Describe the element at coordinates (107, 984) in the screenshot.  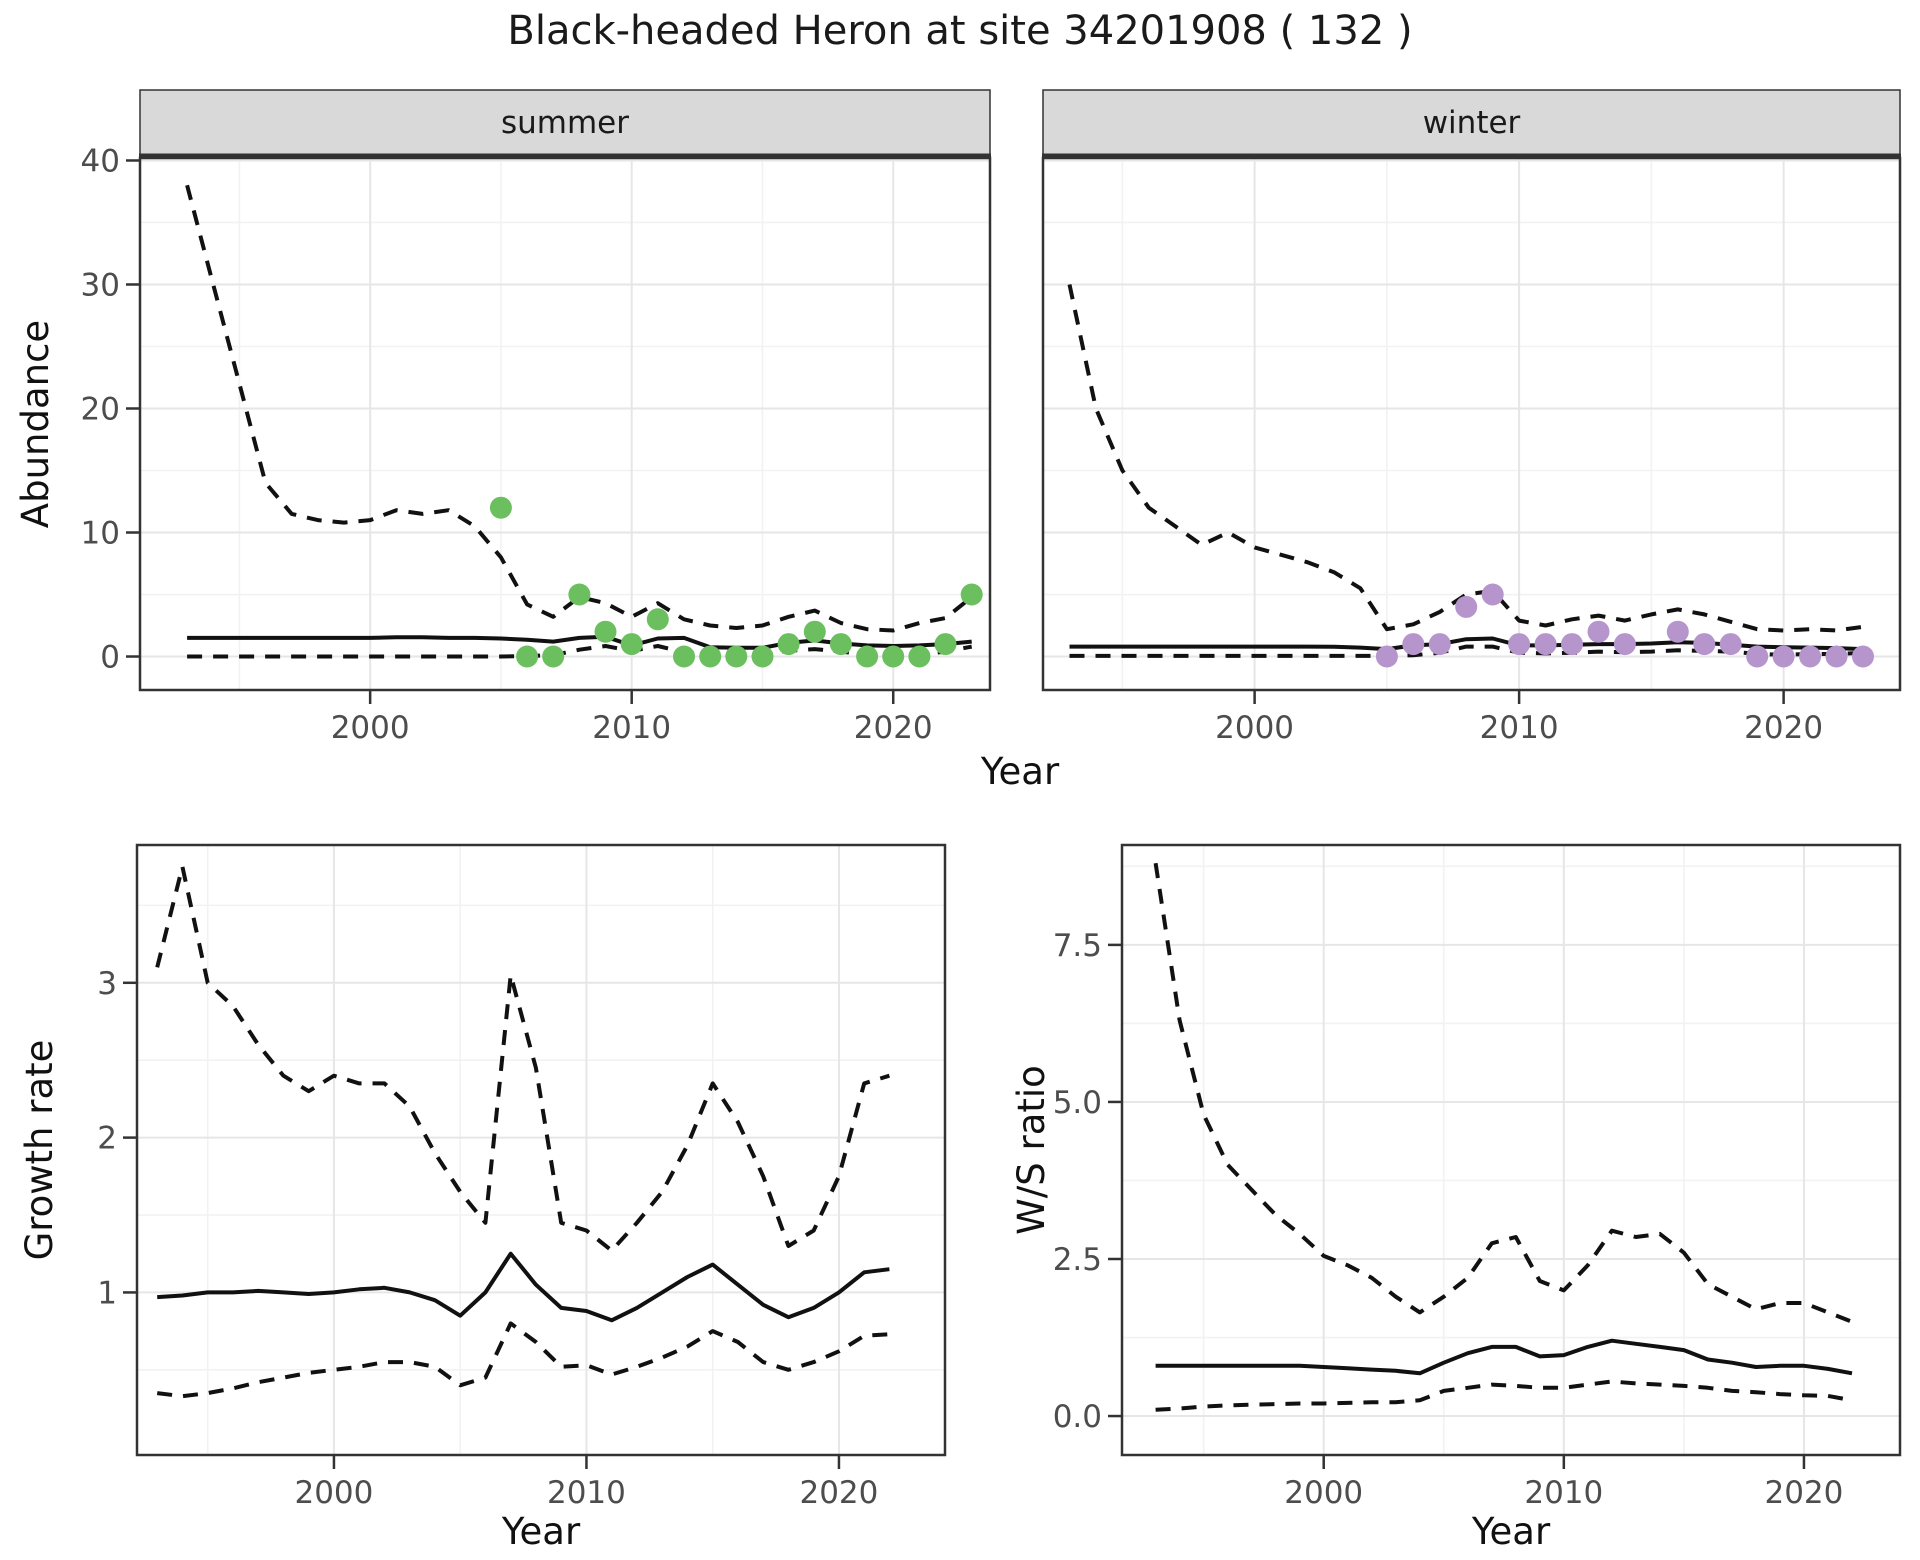
I see `y-tick-label: 3` at that location.